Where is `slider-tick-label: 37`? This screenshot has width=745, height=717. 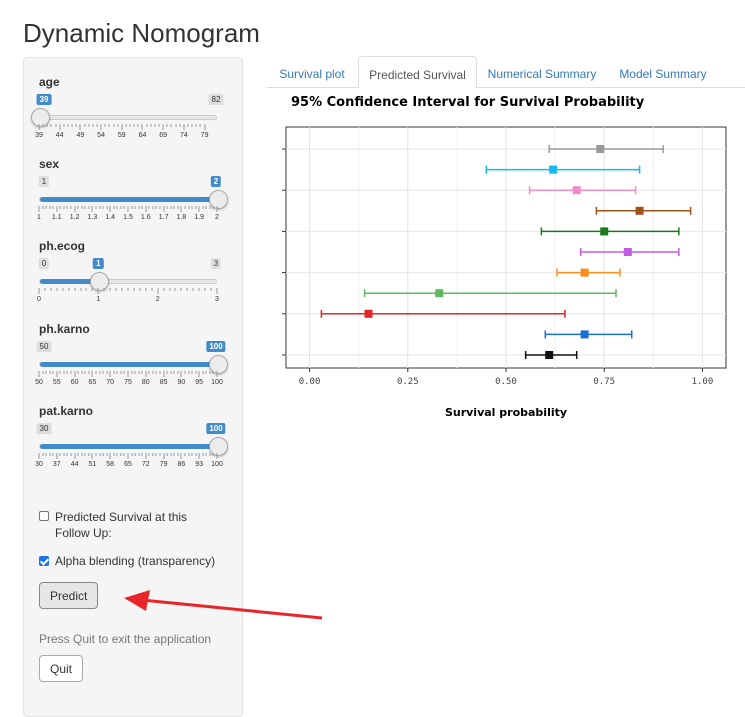 slider-tick-label: 37 is located at coordinates (56, 464).